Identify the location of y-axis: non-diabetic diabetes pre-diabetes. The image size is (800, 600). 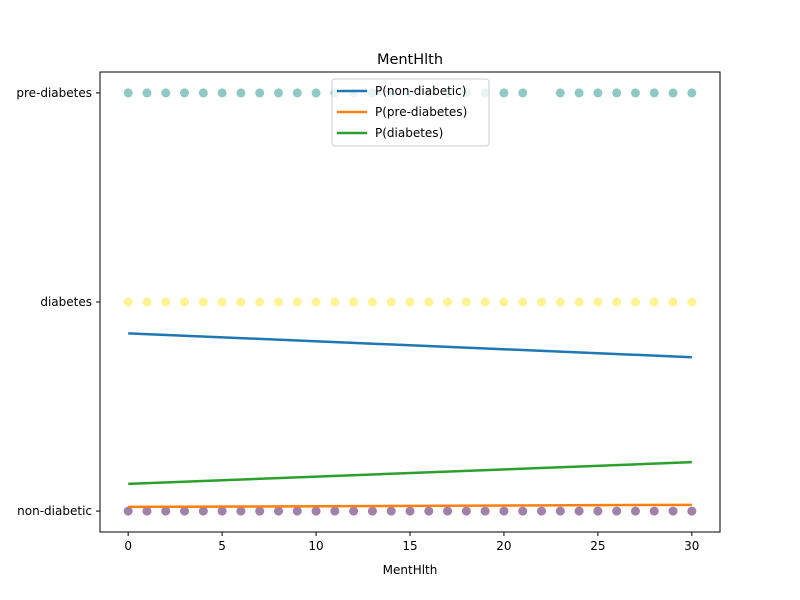
(58, 302).